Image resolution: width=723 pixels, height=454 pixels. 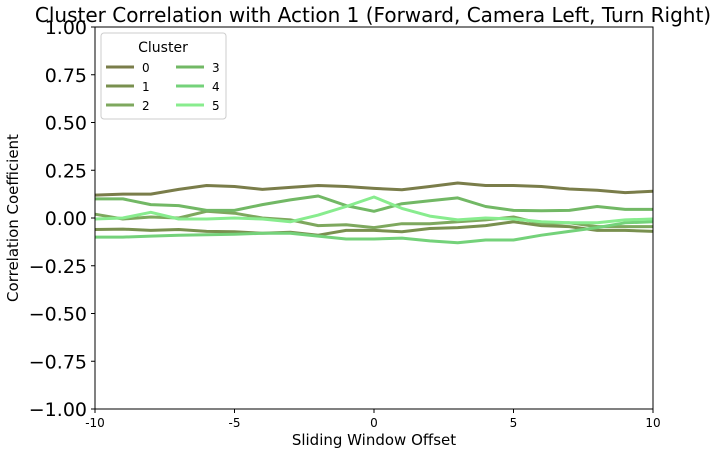 What do you see at coordinates (58, 267) in the screenshot?
I see `y-tick-label: −0.25` at bounding box center [58, 267].